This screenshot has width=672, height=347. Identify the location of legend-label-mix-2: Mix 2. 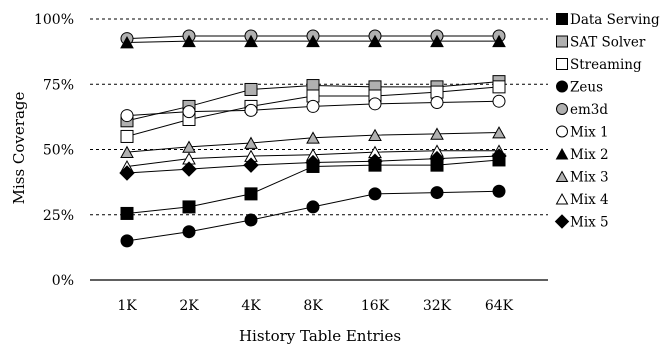
(589, 155).